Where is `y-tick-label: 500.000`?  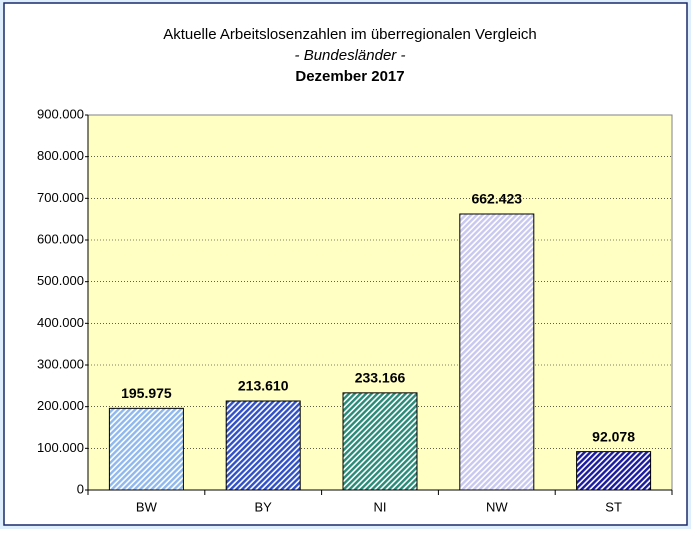 y-tick-label: 500.000 is located at coordinates (60, 280).